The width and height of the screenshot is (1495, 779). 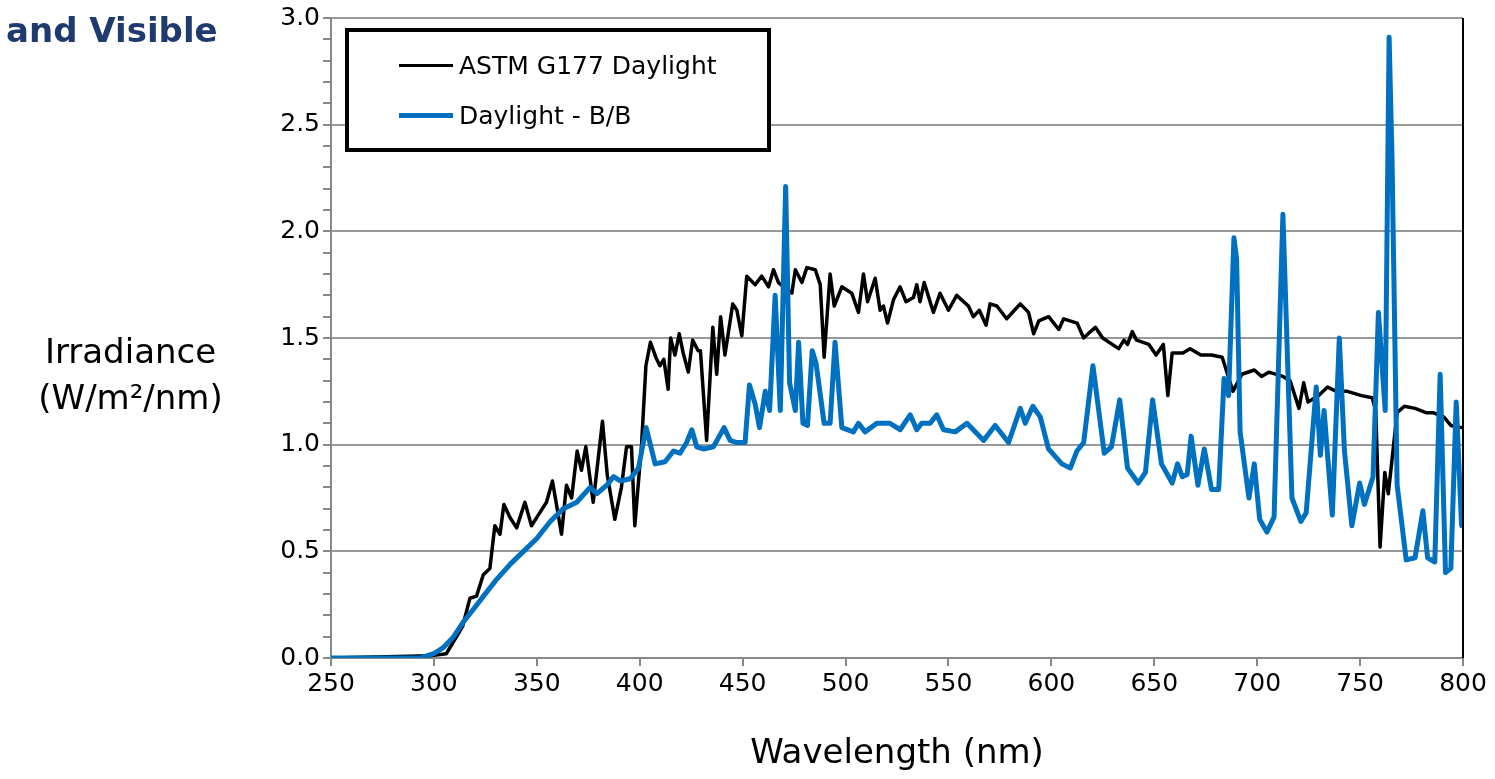 What do you see at coordinates (948, 682) in the screenshot?
I see `x-tick-label: 550` at bounding box center [948, 682].